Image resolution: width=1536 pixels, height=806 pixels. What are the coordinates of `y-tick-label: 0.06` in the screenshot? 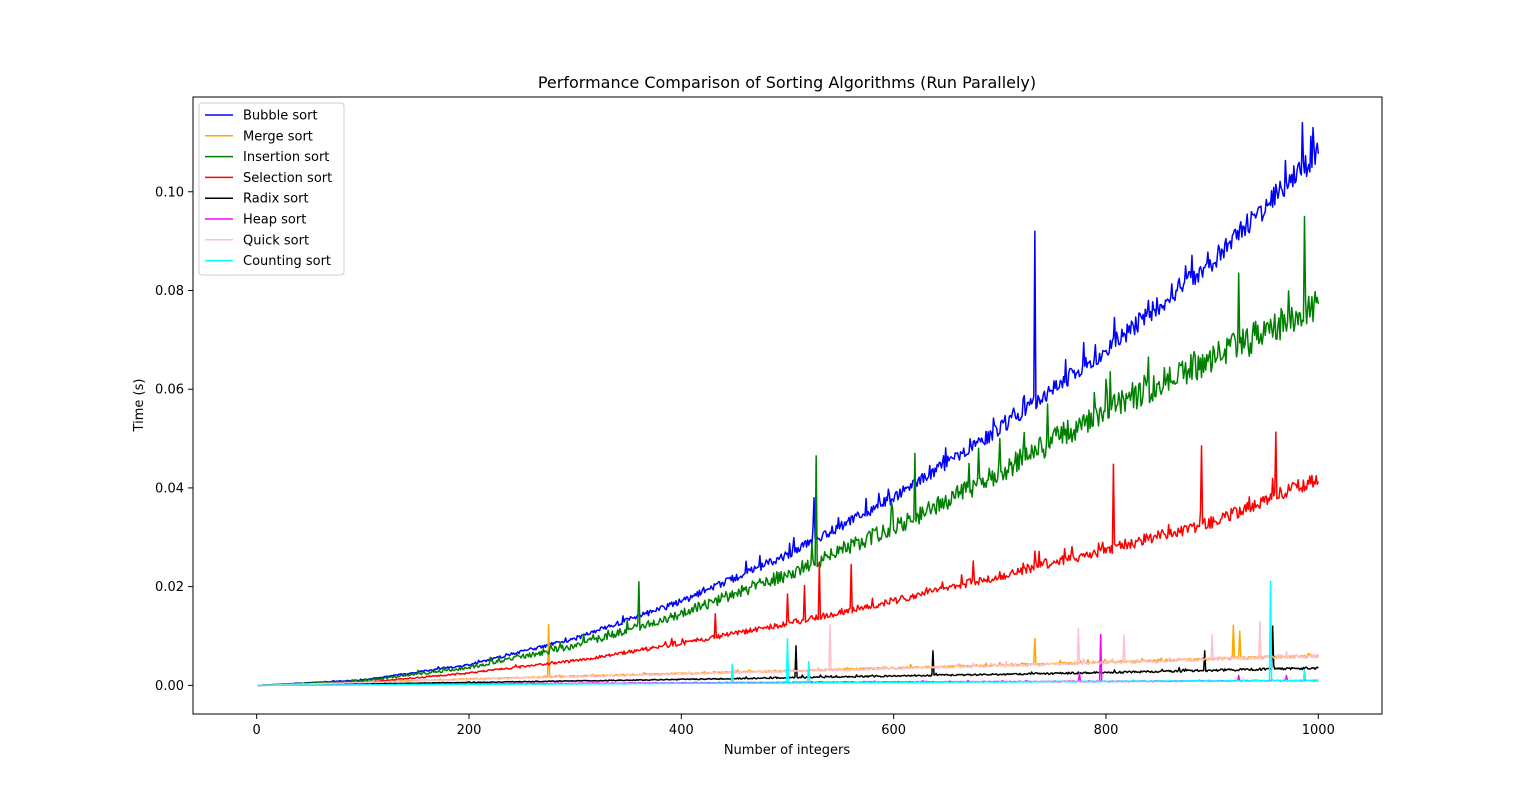 It's located at (169, 390).